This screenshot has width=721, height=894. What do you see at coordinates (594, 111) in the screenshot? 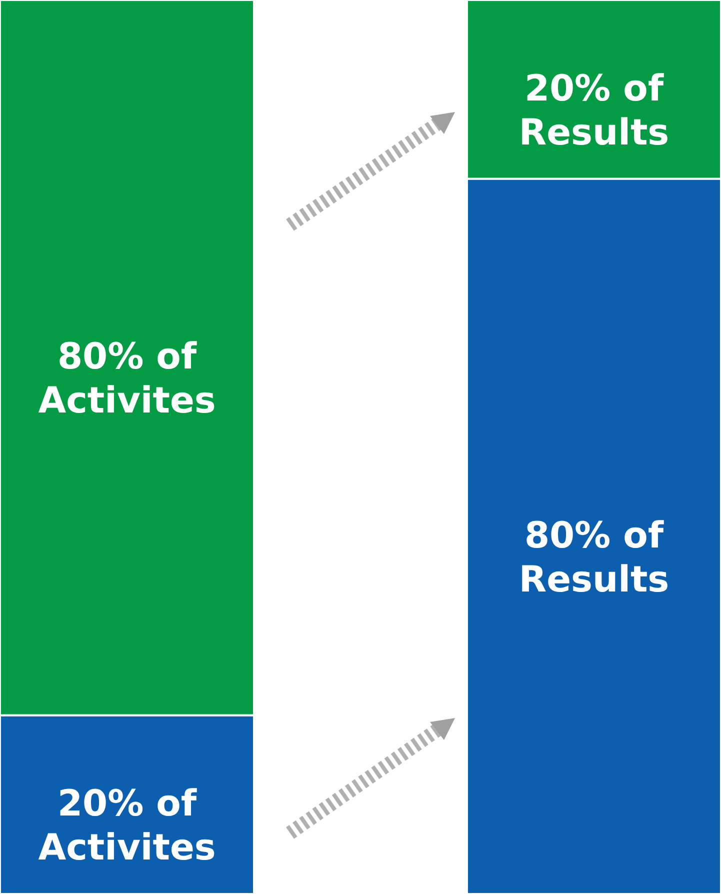
I see `data-label: 20% of Results` at bounding box center [594, 111].